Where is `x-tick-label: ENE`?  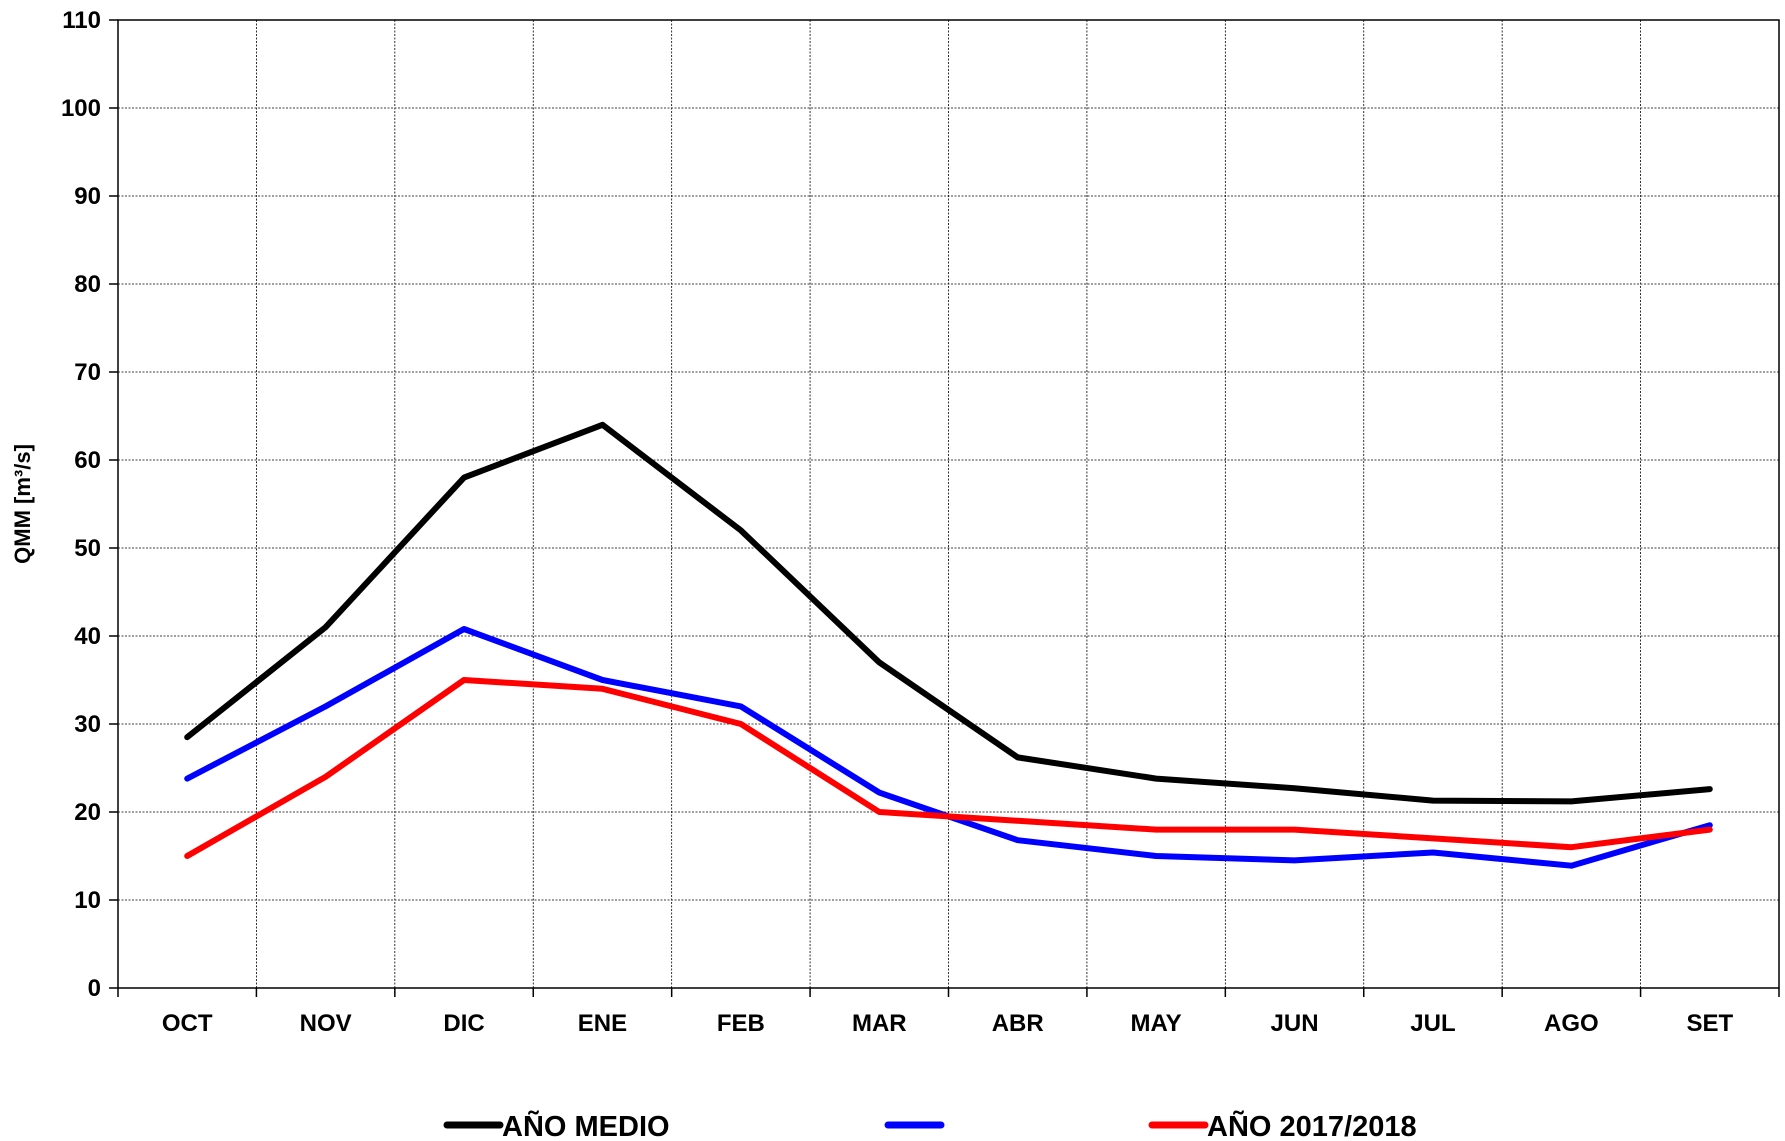 x-tick-label: ENE is located at coordinates (602, 1023).